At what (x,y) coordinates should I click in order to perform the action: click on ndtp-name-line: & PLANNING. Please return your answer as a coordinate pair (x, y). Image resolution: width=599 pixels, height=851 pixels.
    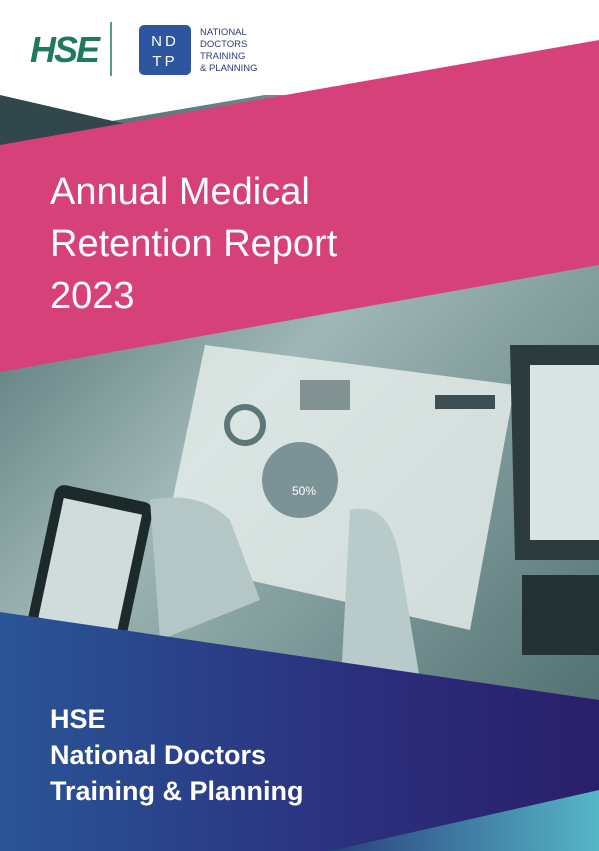
    Looking at the image, I should click on (229, 68).